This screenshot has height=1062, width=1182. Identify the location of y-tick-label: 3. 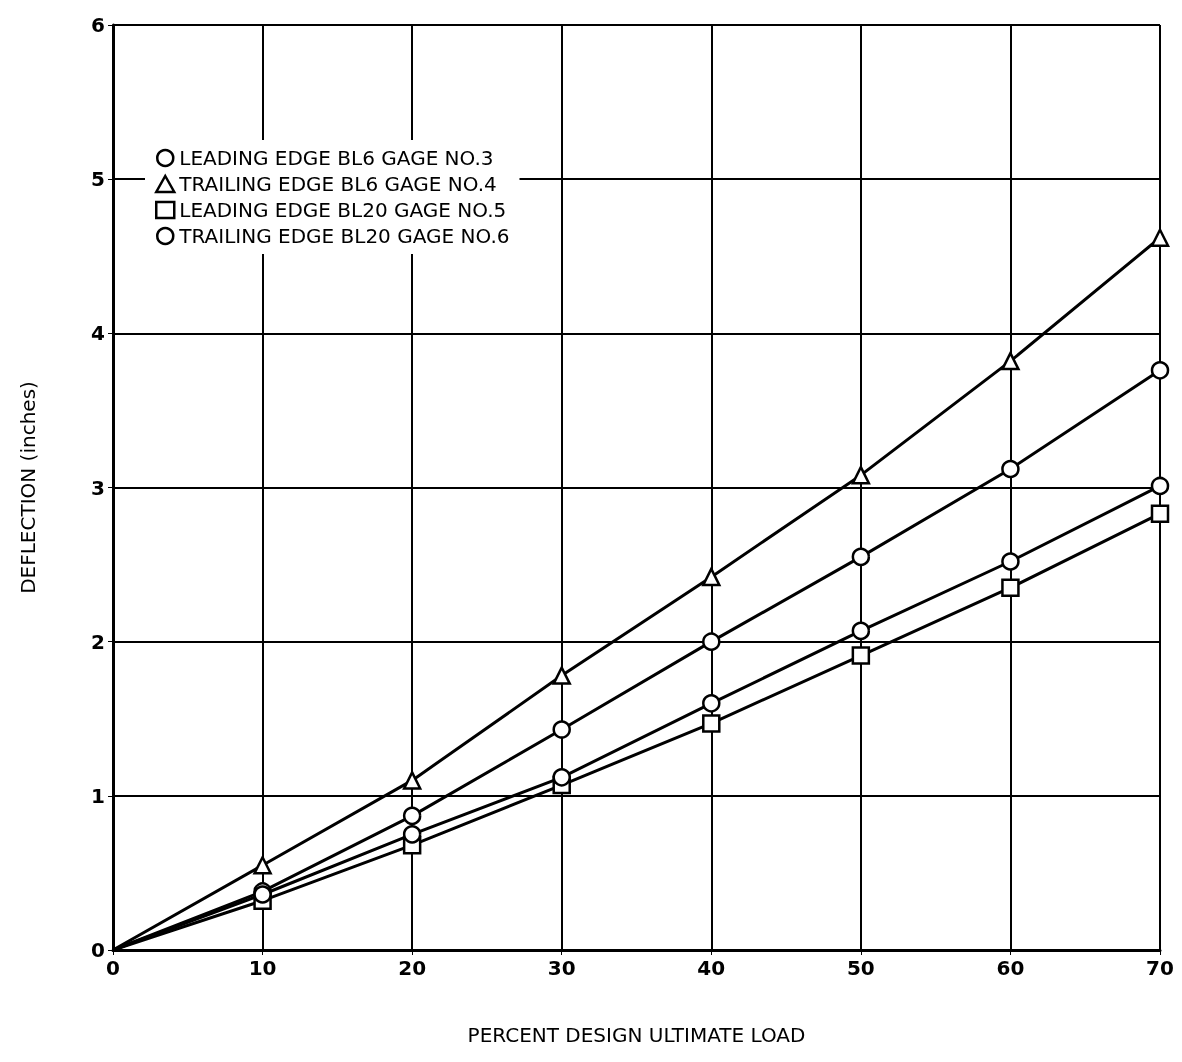
(98, 487).